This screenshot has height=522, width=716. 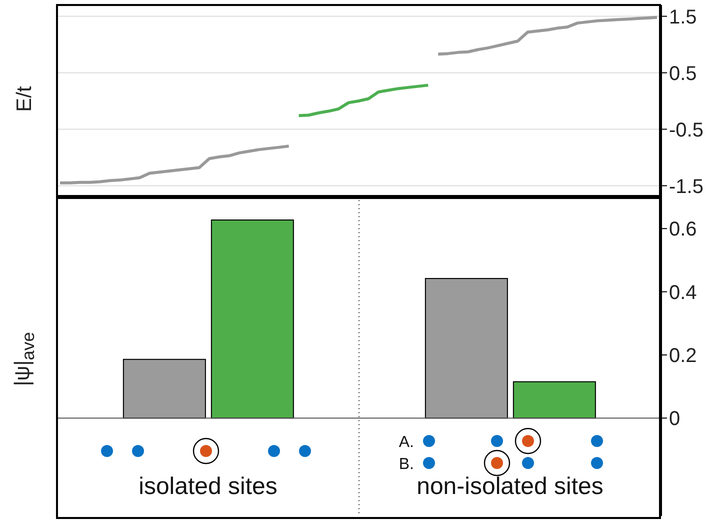 What do you see at coordinates (686, 130) in the screenshot?
I see `y-tick-label: -0.5` at bounding box center [686, 130].